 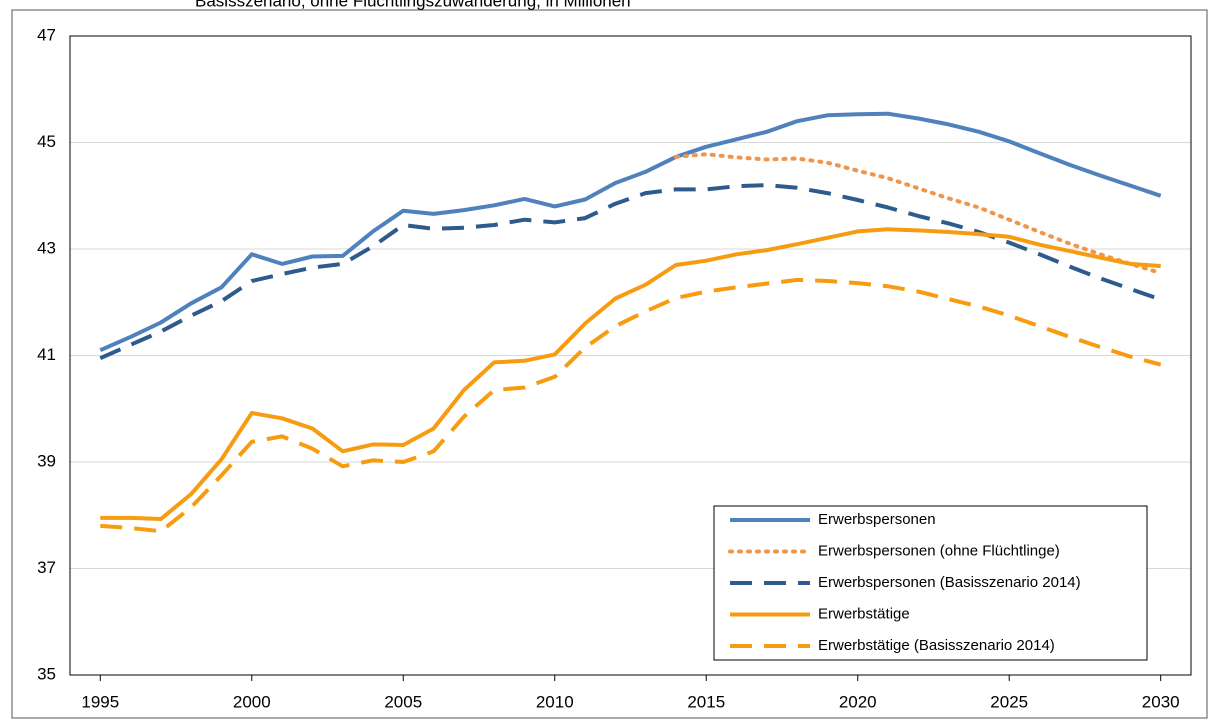 I want to click on legend-text: Erwerbstätige (Basisszenario 2014), so click(x=936, y=645).